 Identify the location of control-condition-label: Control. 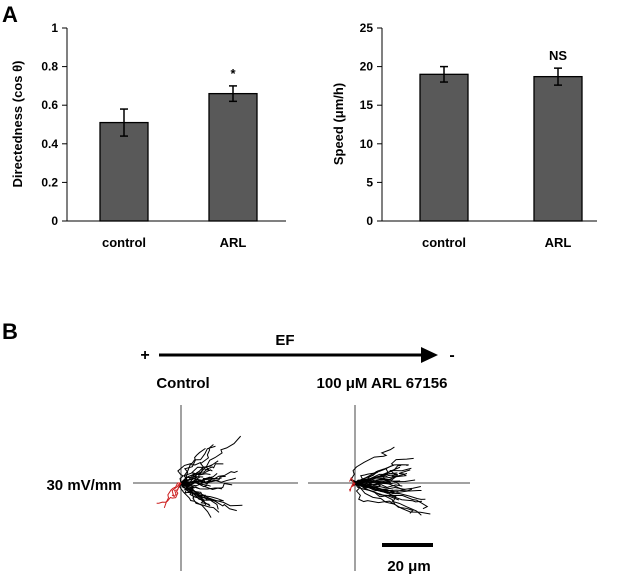
(182, 383).